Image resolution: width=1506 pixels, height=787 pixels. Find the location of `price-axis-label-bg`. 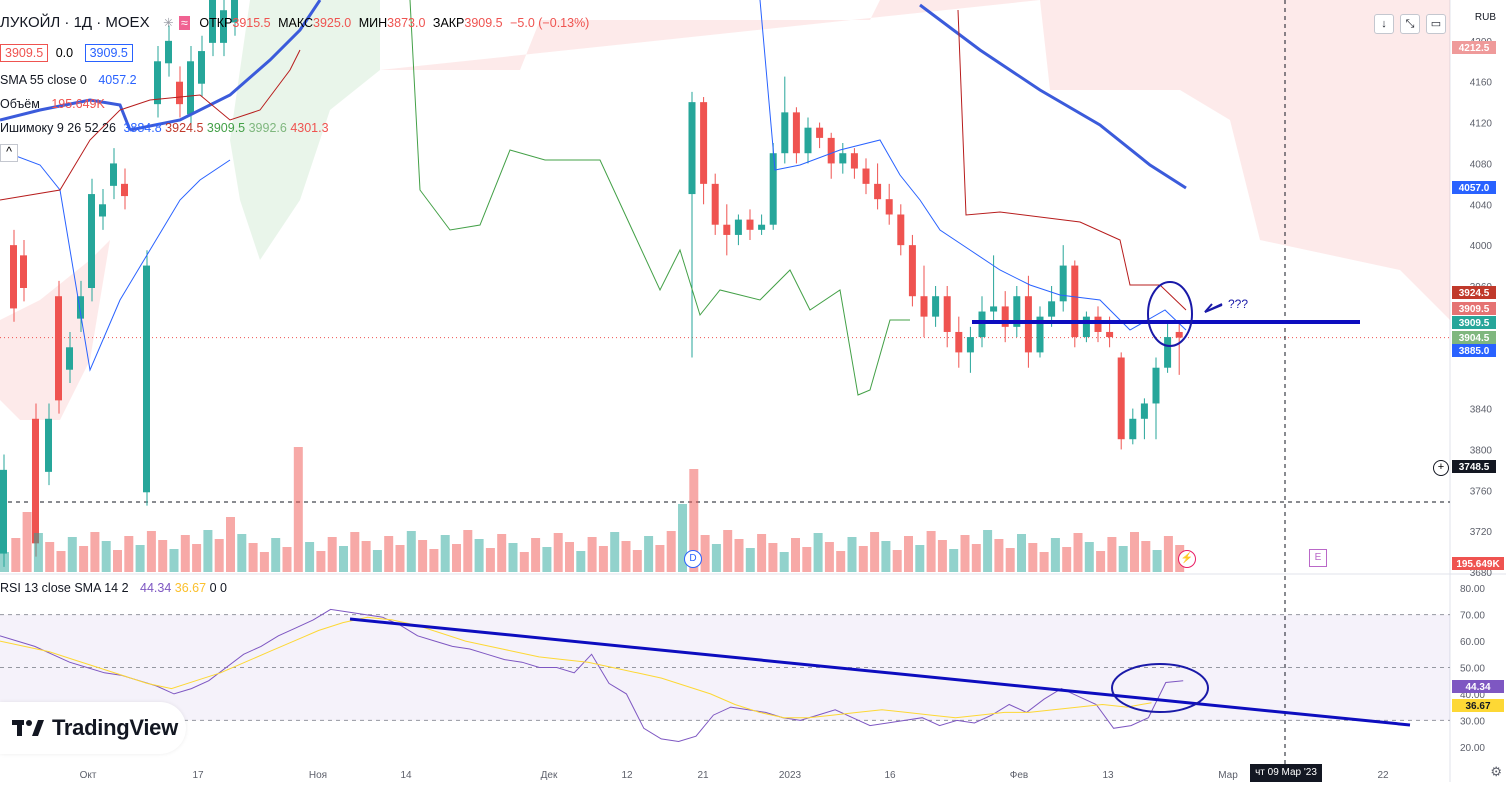

price-axis-label-bg is located at coordinates (1474, 308).